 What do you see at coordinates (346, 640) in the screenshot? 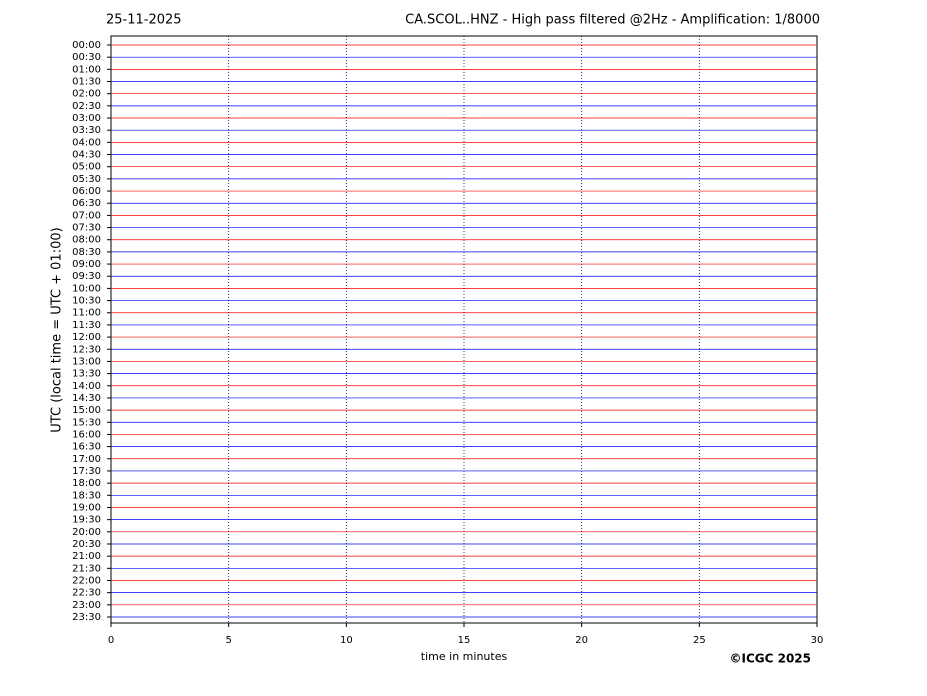
I see `x-tick-label: 10` at bounding box center [346, 640].